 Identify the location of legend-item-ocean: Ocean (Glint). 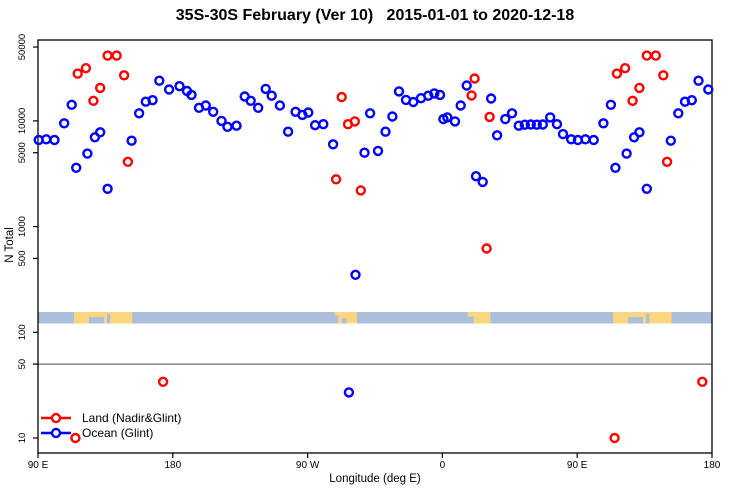
(110, 432).